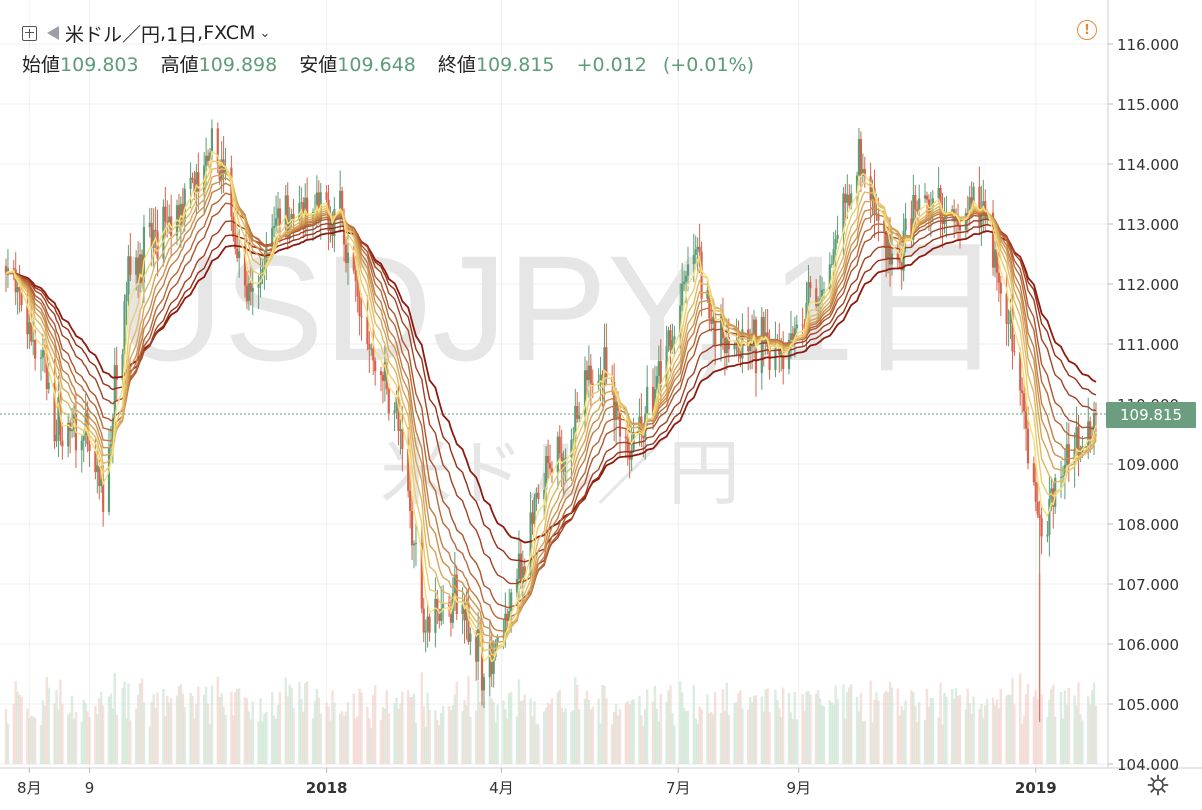 The height and width of the screenshot is (810, 1202). I want to click on symbol-row: 米ドル／円, 1日, FXCM ⌄, so click(396, 33).